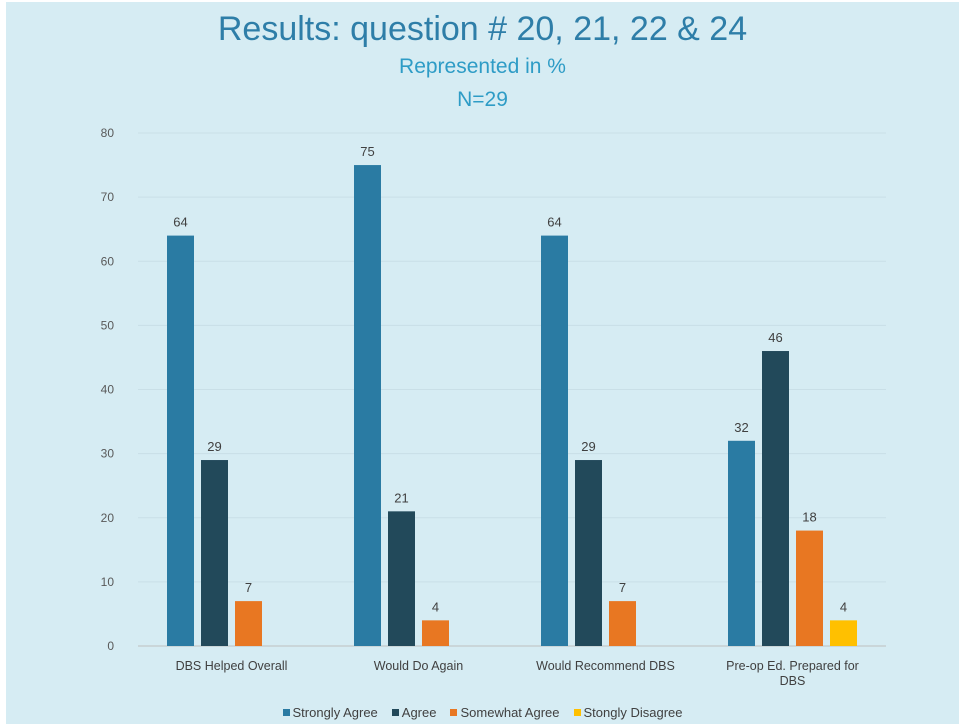  Describe the element at coordinates (633, 712) in the screenshot. I see `legend-label: Stongly Disagree` at that location.